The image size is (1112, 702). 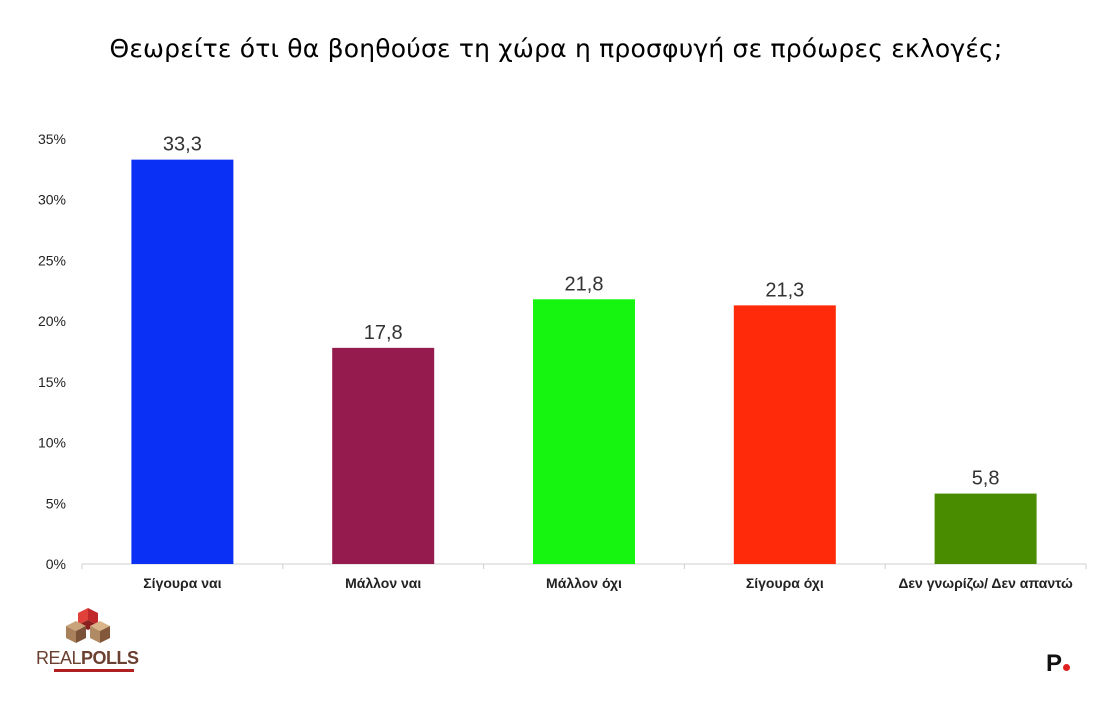 What do you see at coordinates (383, 583) in the screenshot?
I see `category-label: Μάλλον ναι` at bounding box center [383, 583].